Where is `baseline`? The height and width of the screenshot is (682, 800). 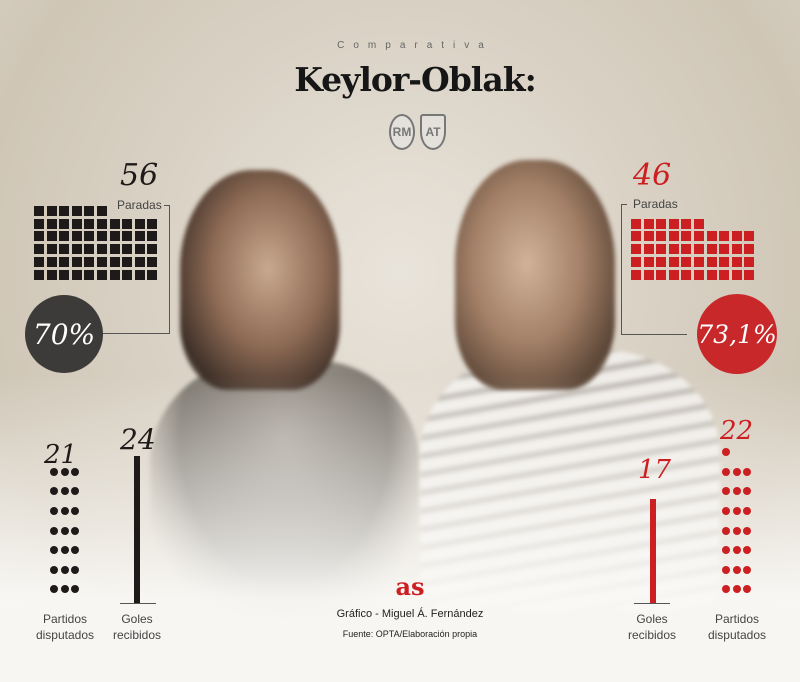 baseline is located at coordinates (652, 603).